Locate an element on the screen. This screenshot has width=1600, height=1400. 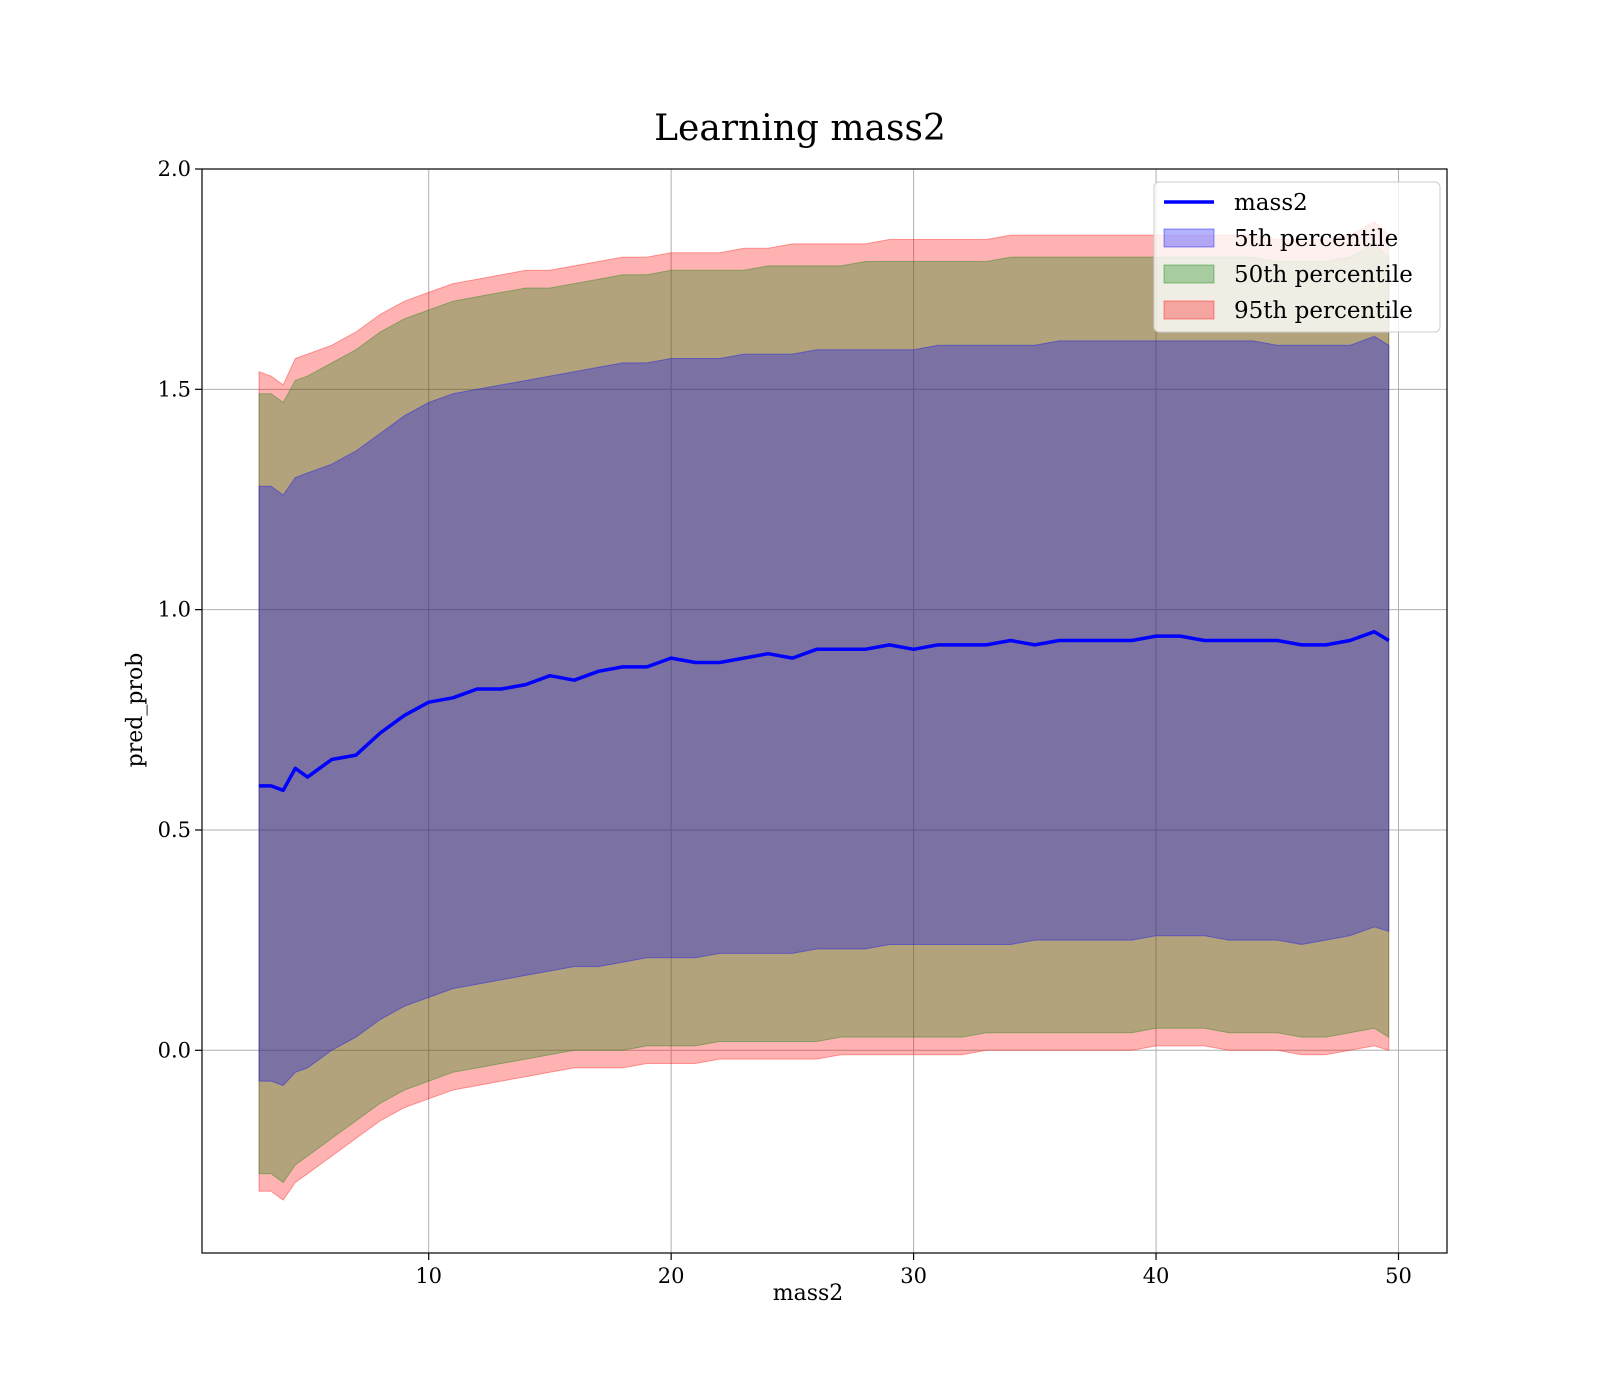
y-tick-label: 1.0 is located at coordinates (174, 610).